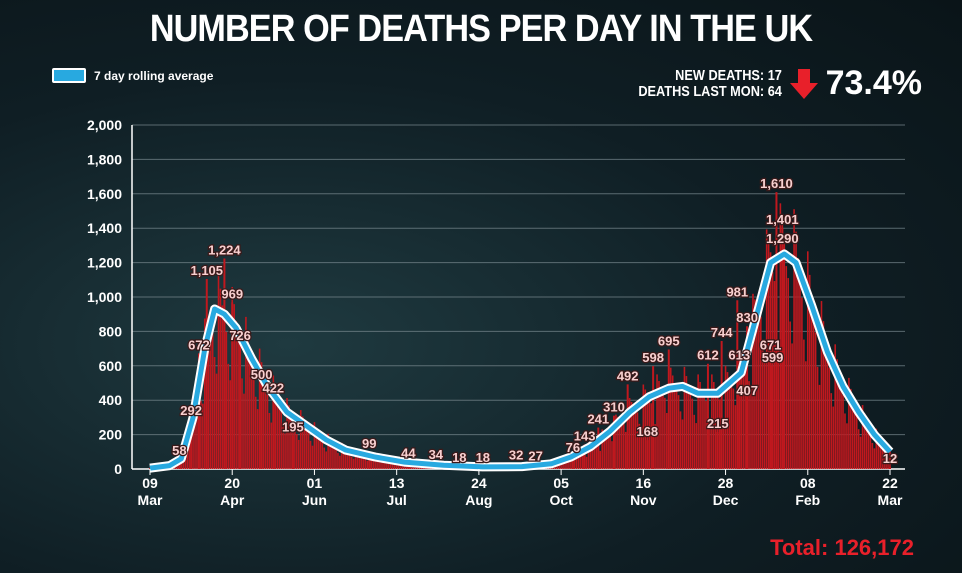  What do you see at coordinates (293, 426) in the screenshot?
I see `data-label: 195` at bounding box center [293, 426].